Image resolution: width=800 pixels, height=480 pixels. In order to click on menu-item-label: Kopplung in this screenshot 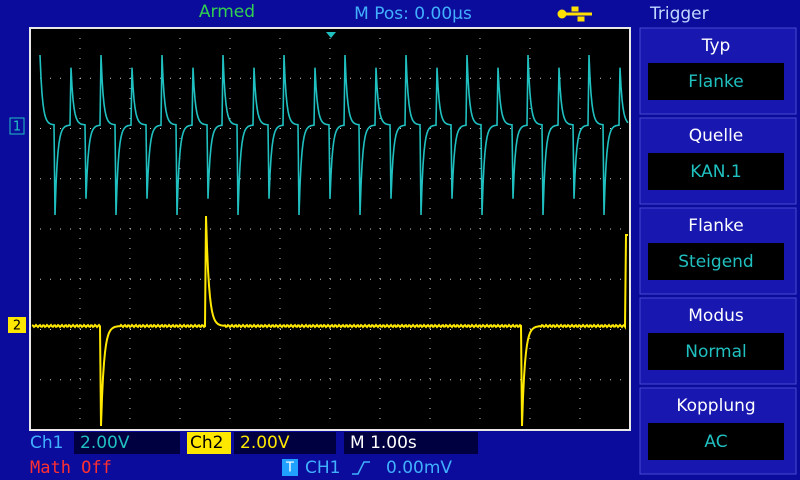, I will do `click(715, 406)`.